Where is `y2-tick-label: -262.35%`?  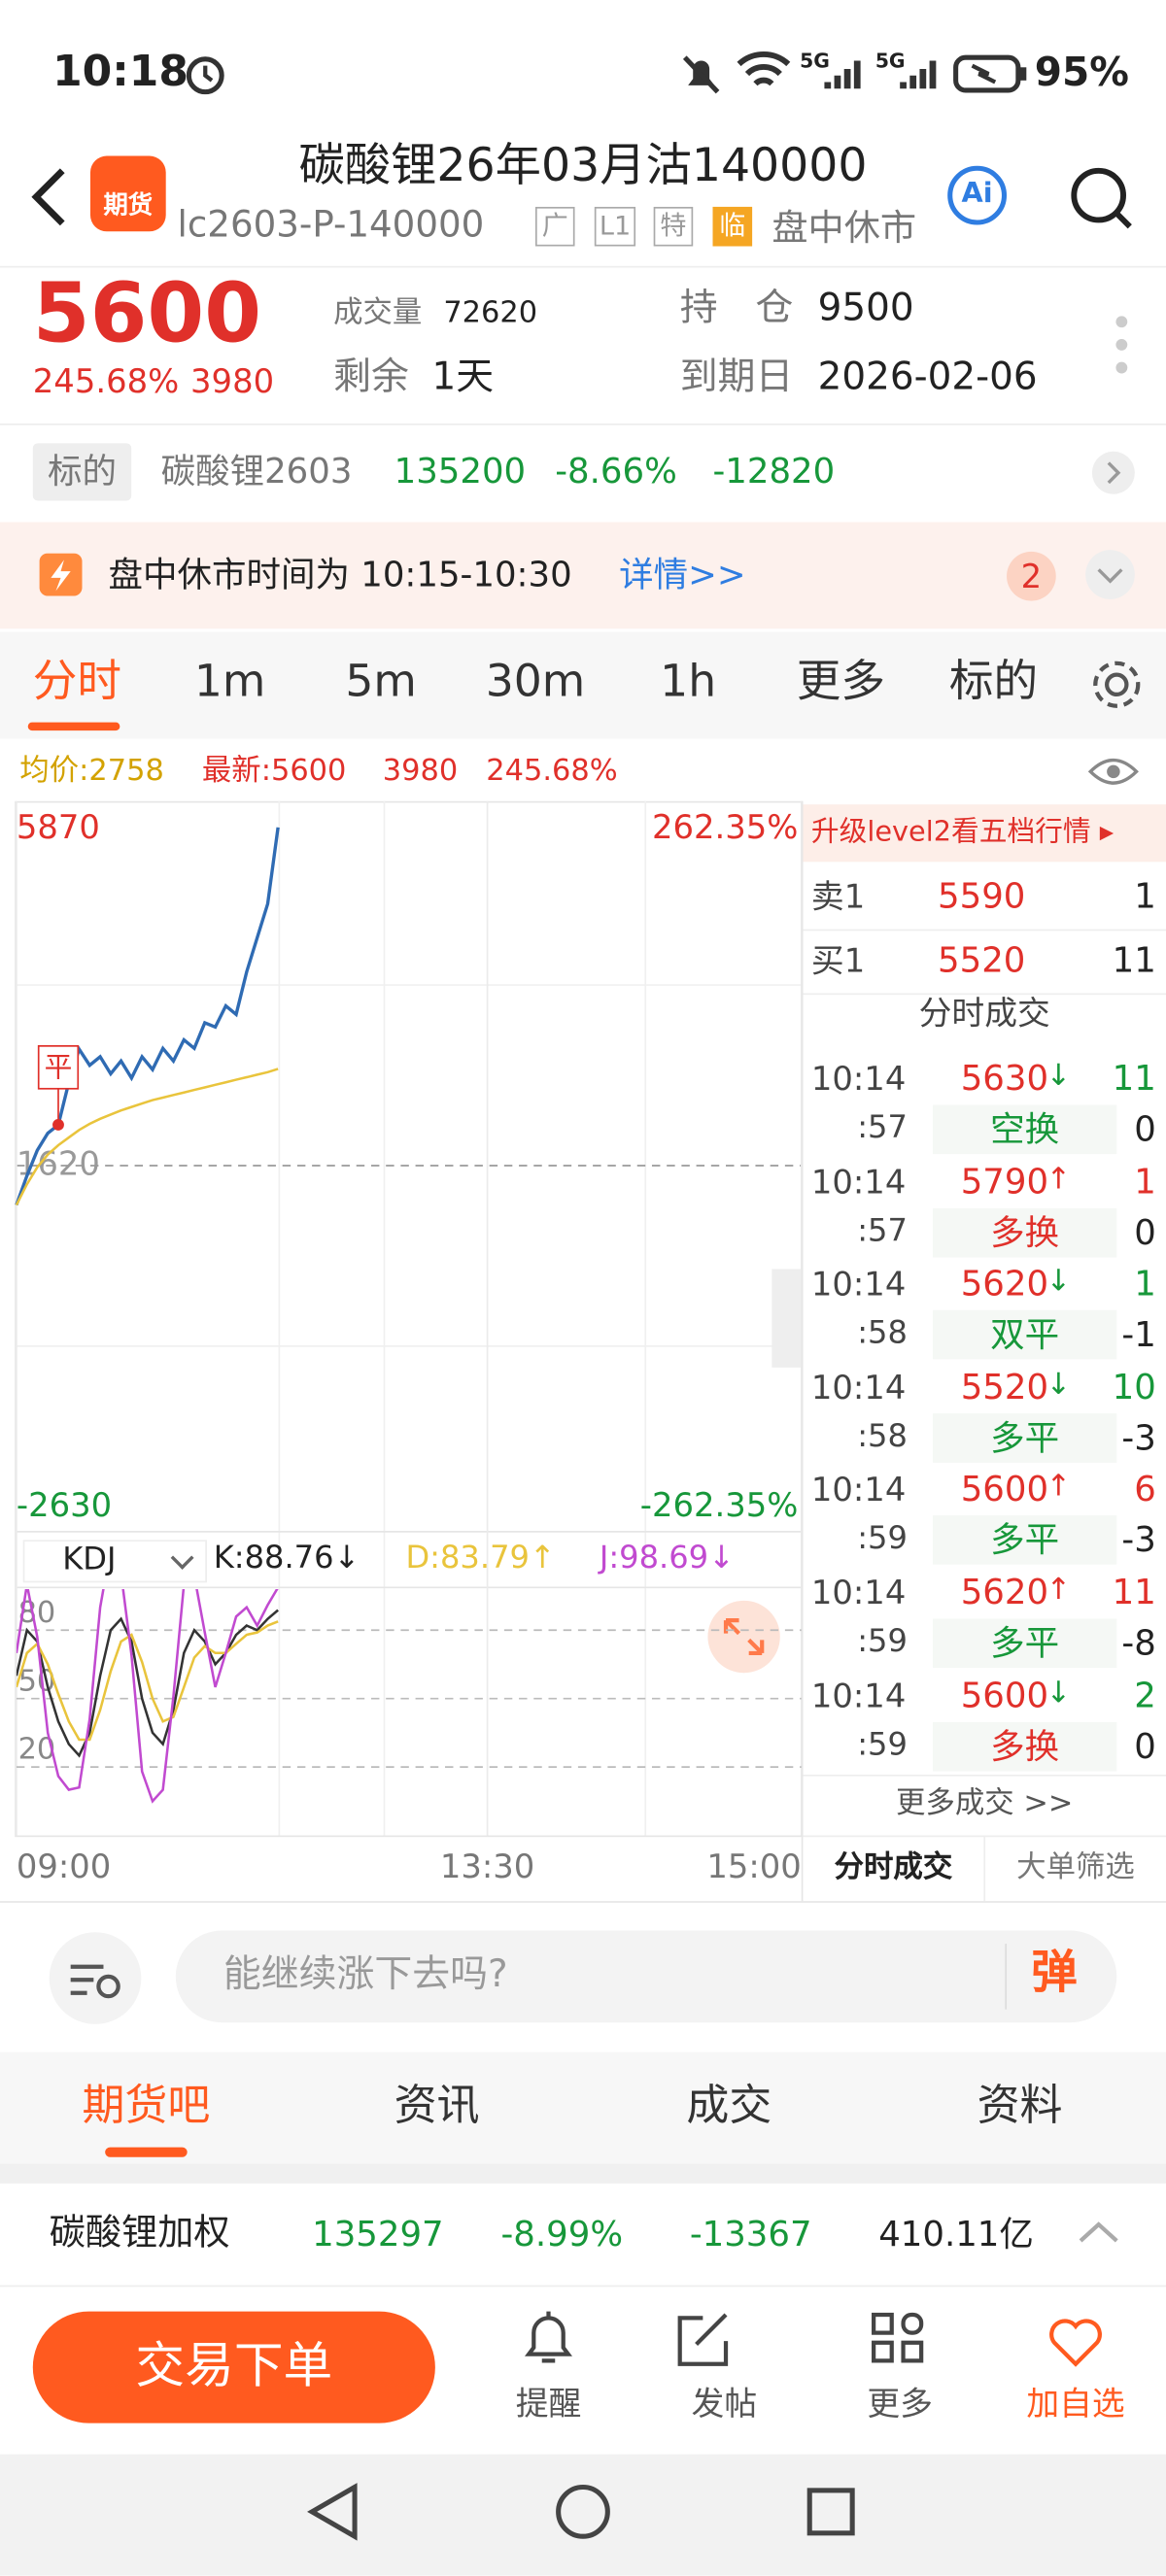 y2-tick-label: -262.35% is located at coordinates (719, 1505).